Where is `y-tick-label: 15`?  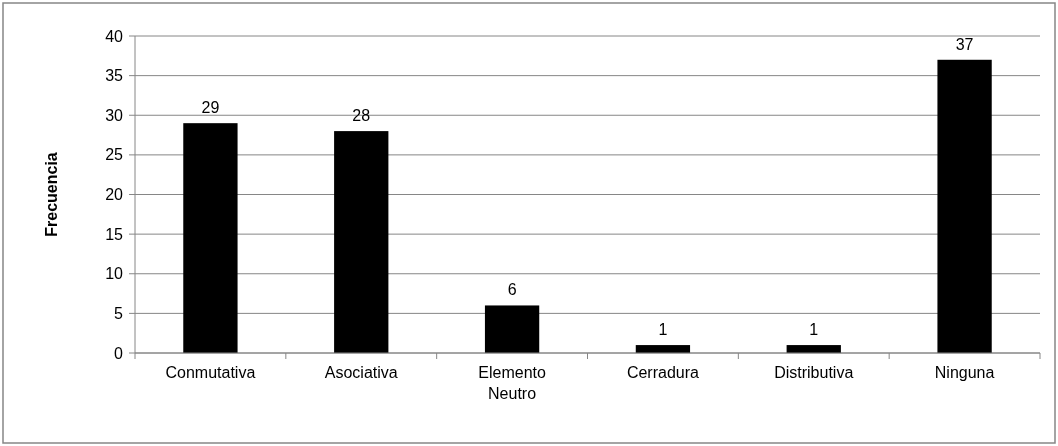 y-tick-label: 15 is located at coordinates (114, 234).